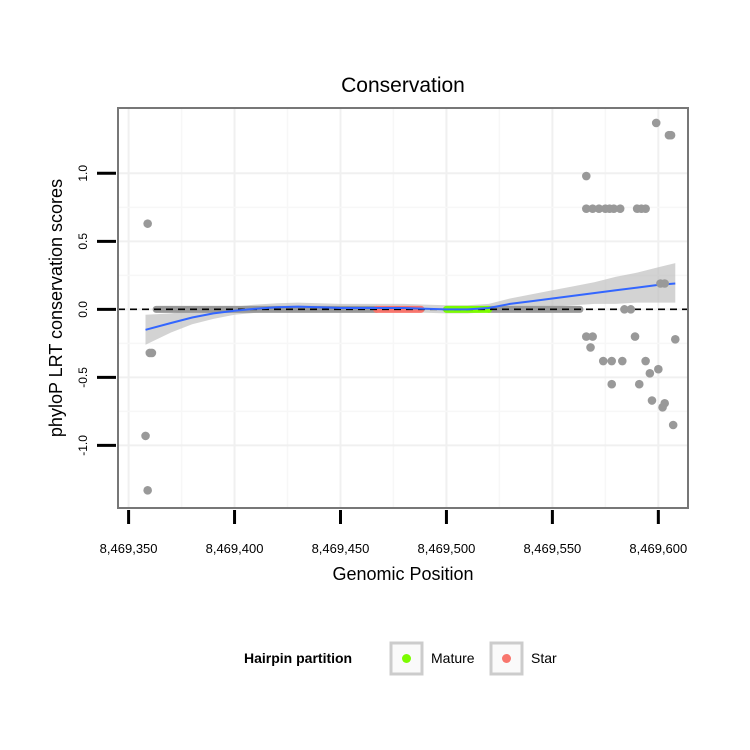 The height and width of the screenshot is (750, 750). I want to click on legend: Hairpin partition Mature Star, so click(400, 658).